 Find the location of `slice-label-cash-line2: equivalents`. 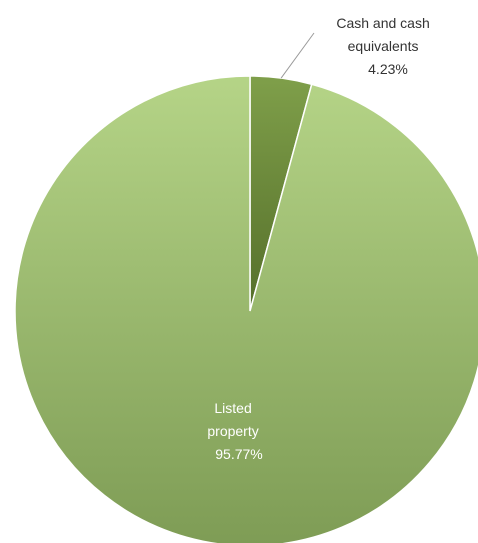

slice-label-cash-line2: equivalents is located at coordinates (383, 46).